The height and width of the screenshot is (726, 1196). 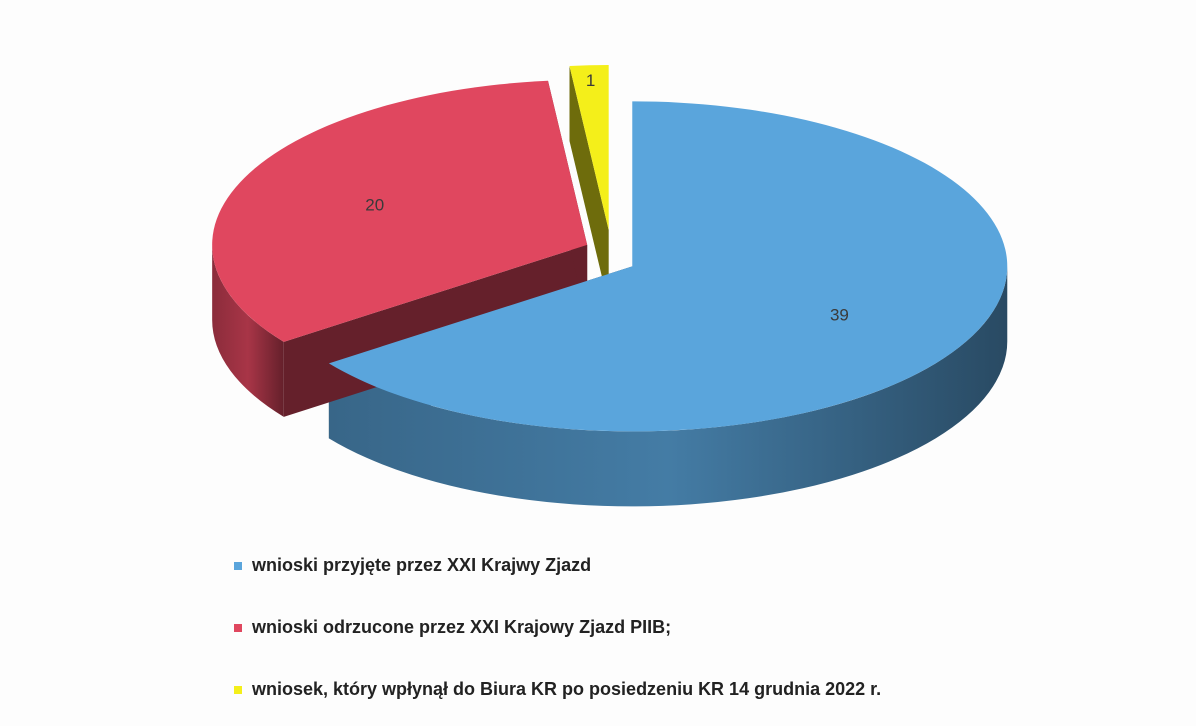 I want to click on data-labels: 39 20 1, so click(x=607, y=197).